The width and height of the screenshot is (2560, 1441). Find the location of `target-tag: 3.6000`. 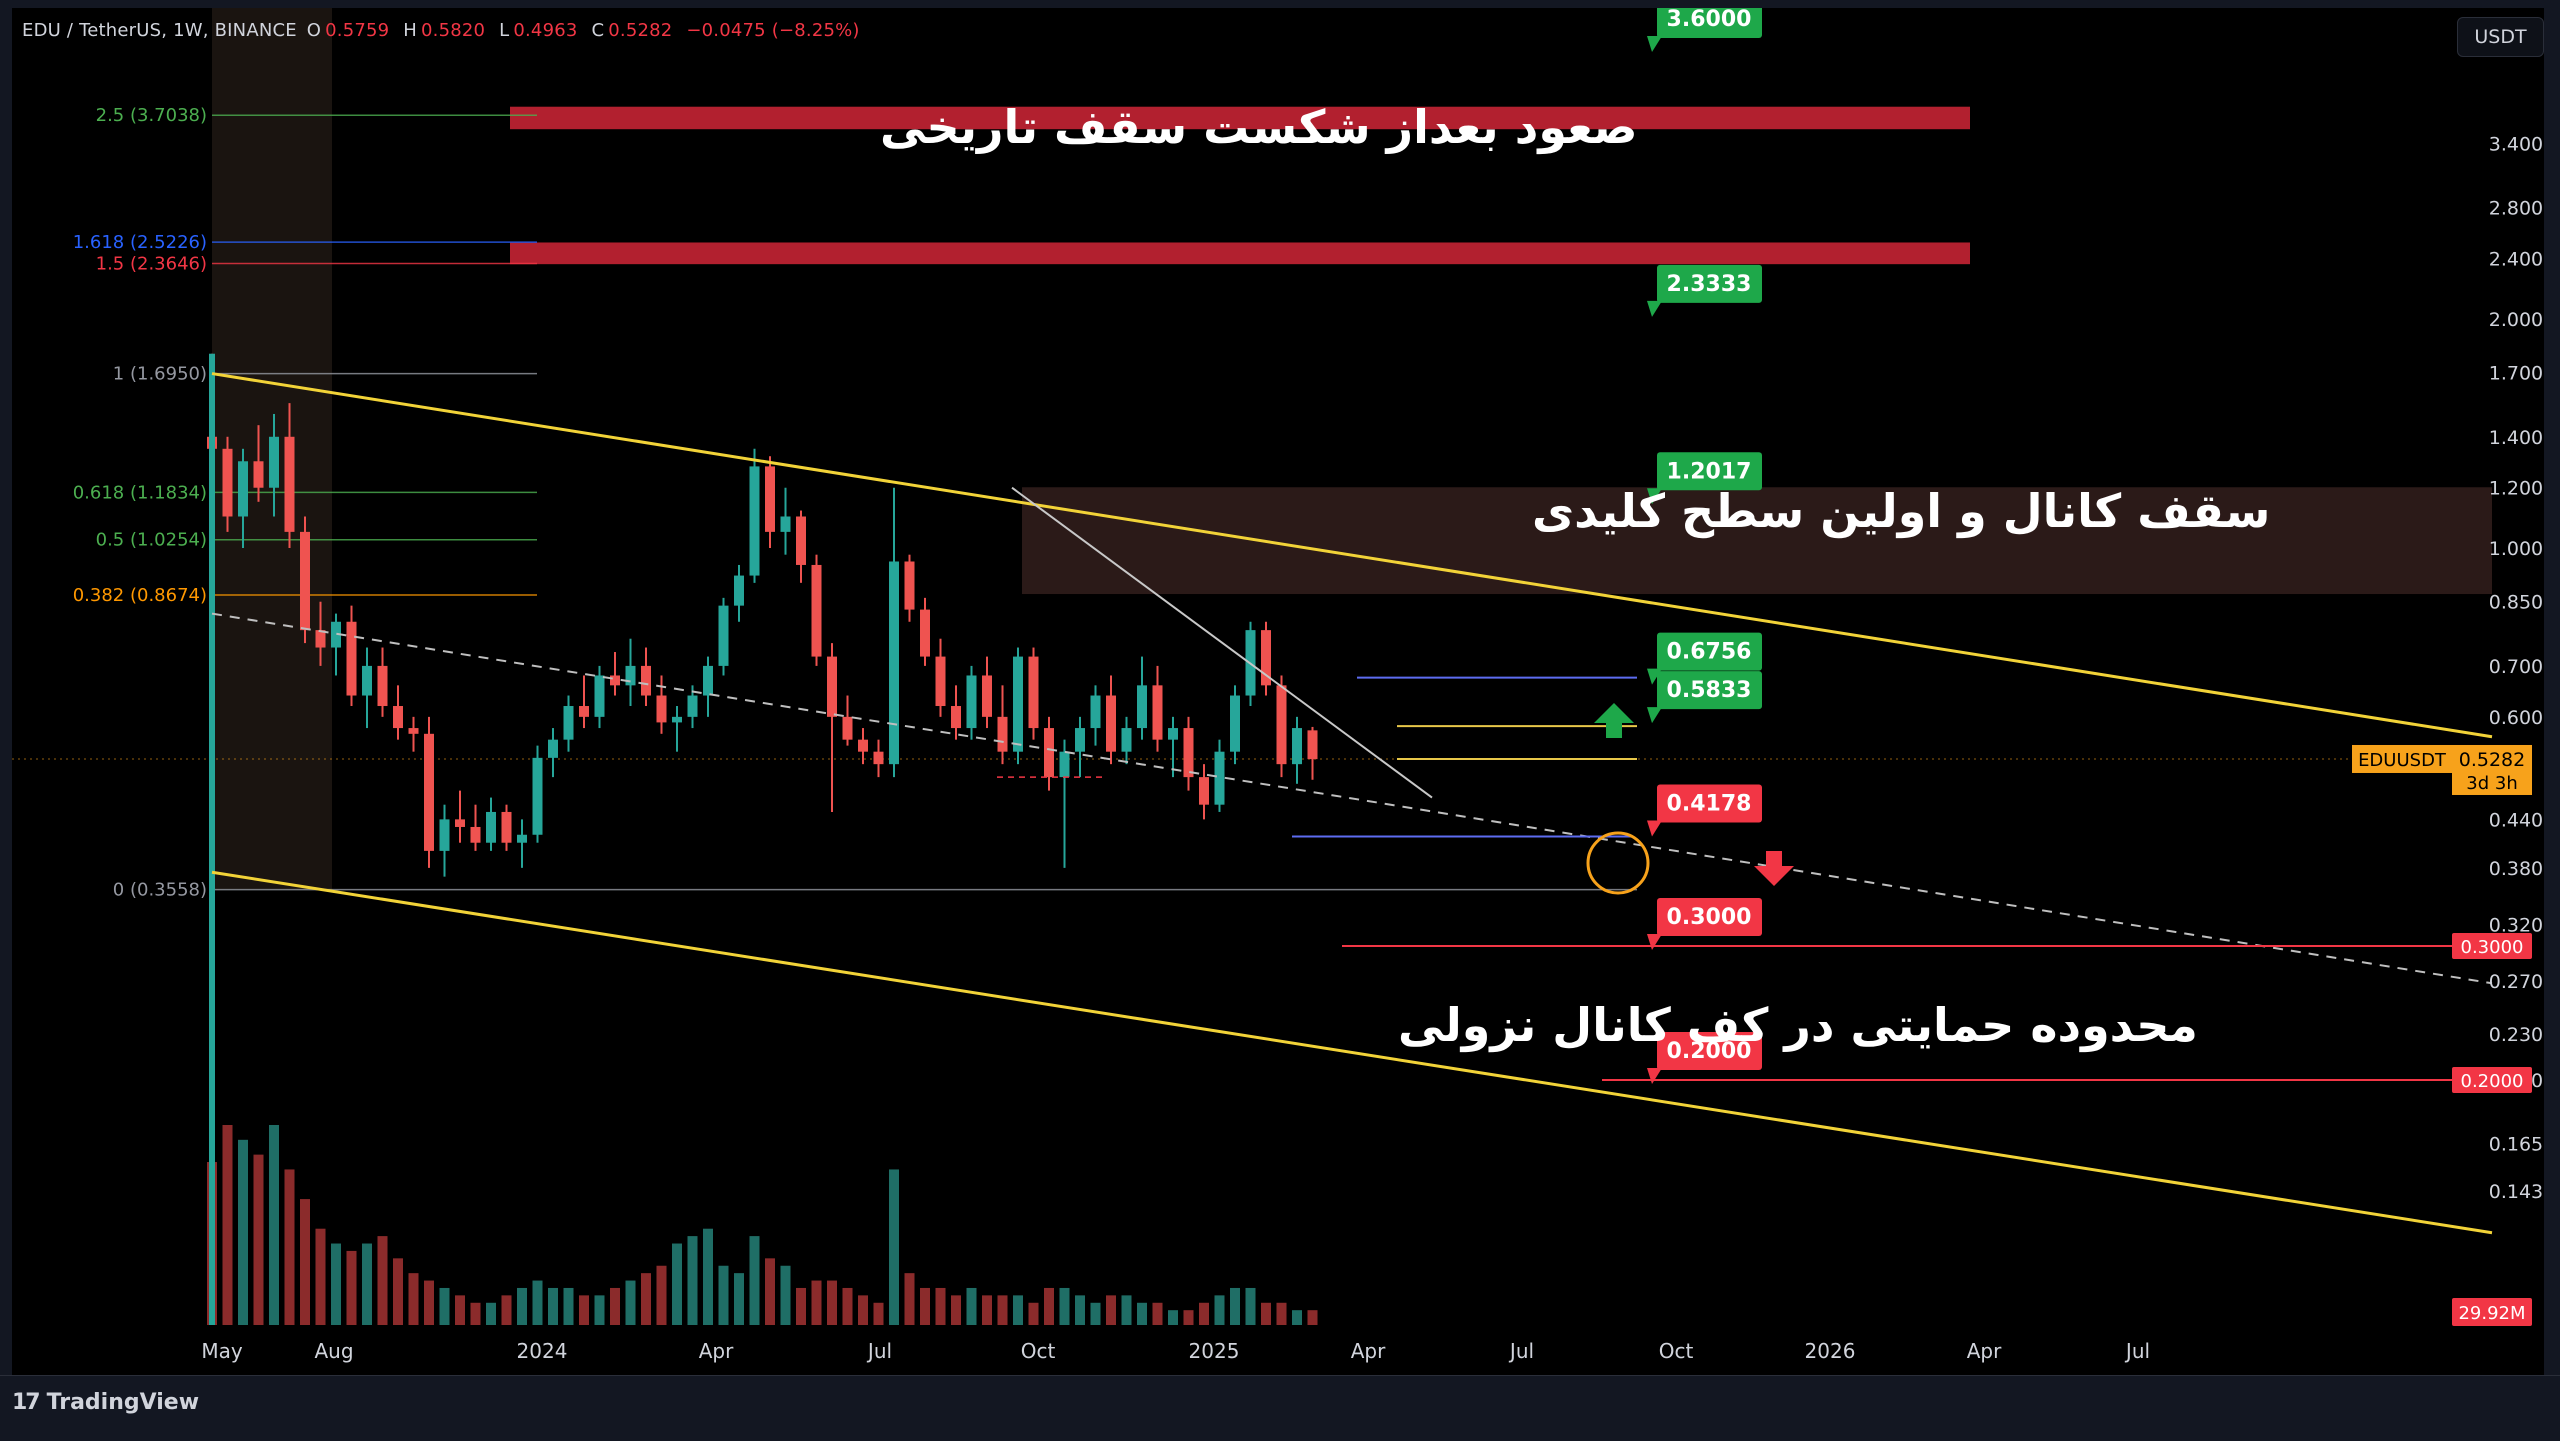

target-tag: 3.6000 is located at coordinates (1704, 30).